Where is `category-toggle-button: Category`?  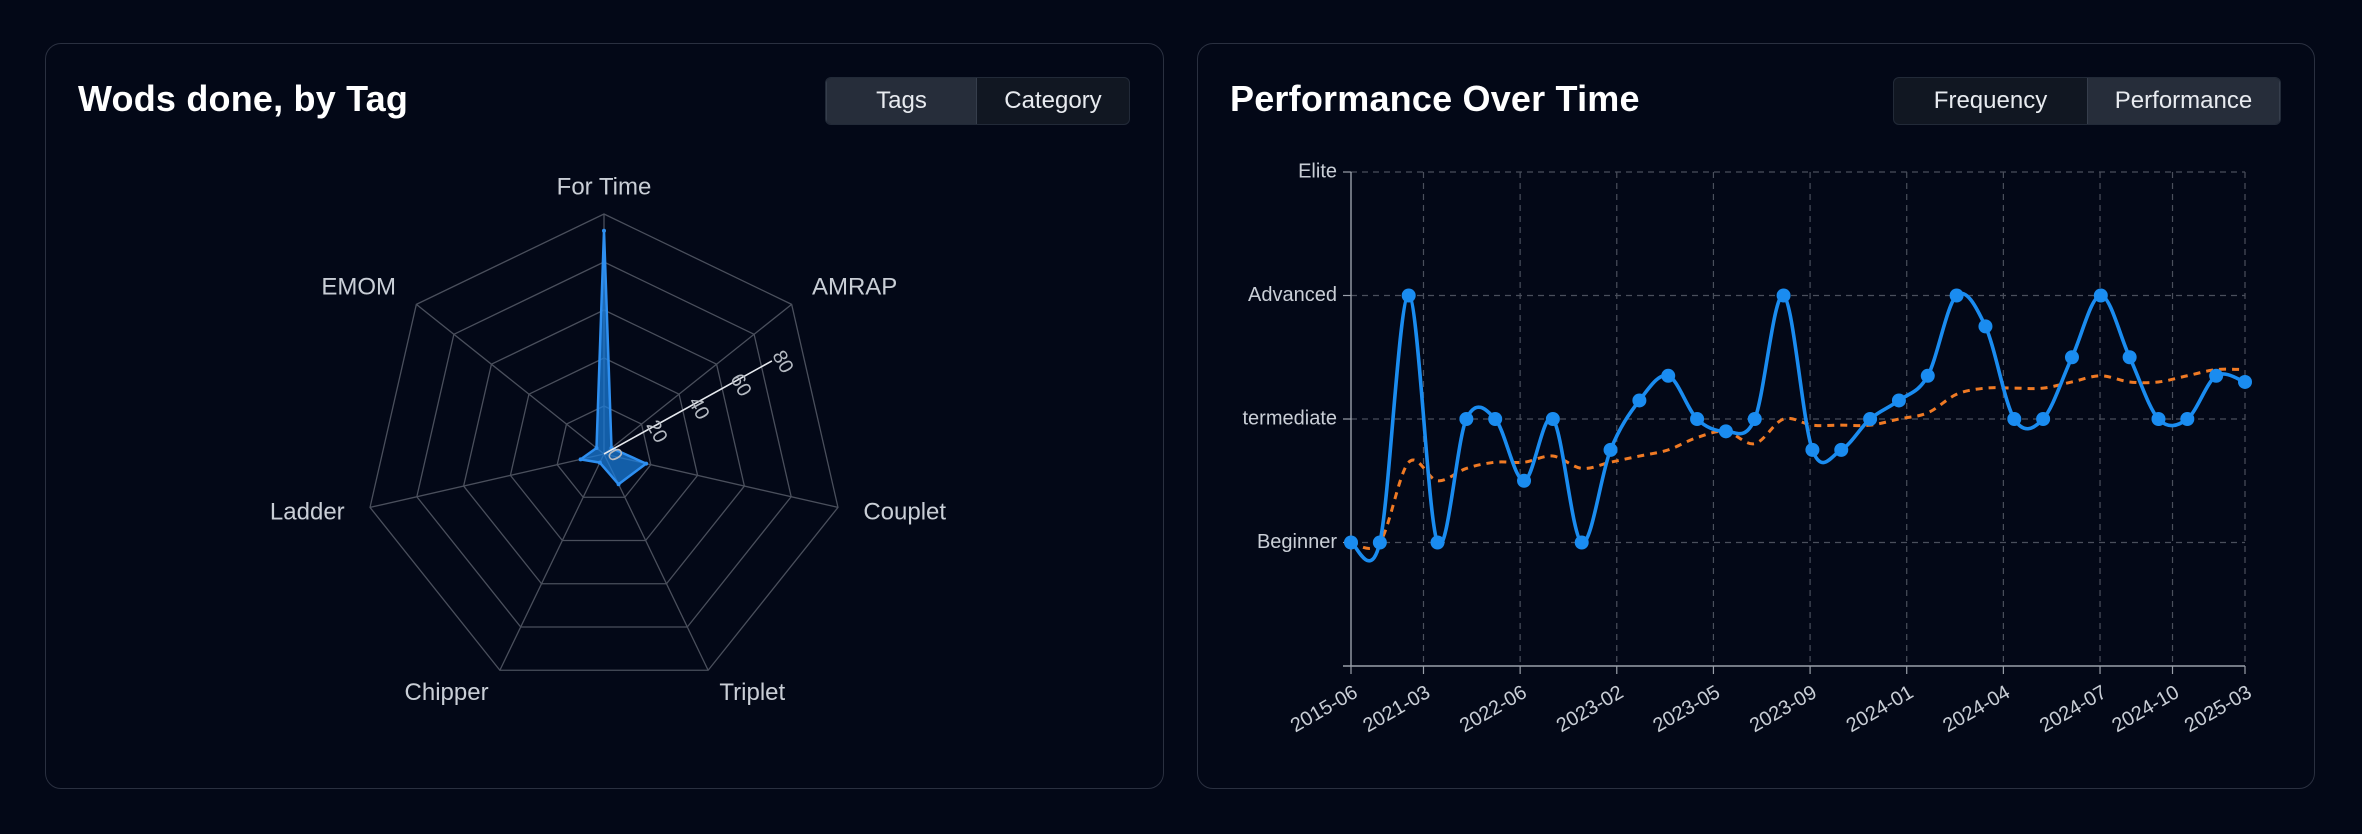 category-toggle-button: Category is located at coordinates (1053, 101).